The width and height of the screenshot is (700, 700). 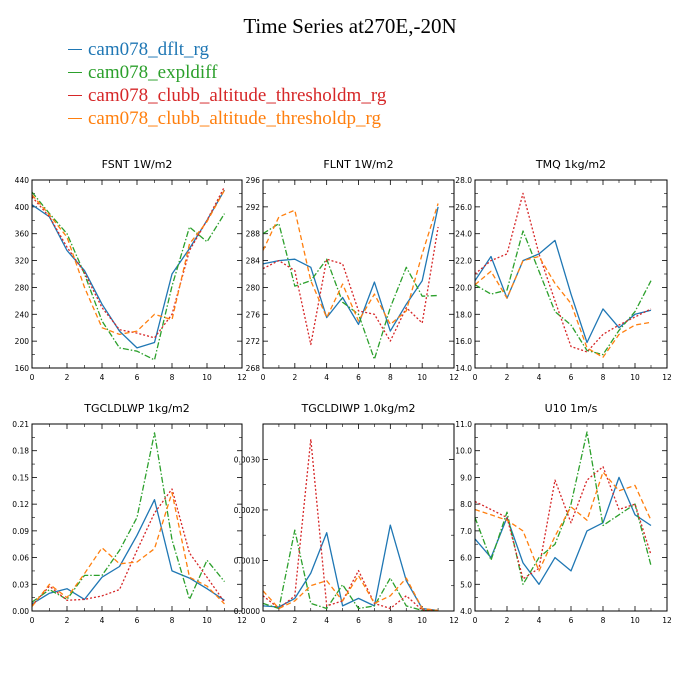 I want to click on legend-item-expldiff: cam078_expldiff, so click(x=227, y=72).